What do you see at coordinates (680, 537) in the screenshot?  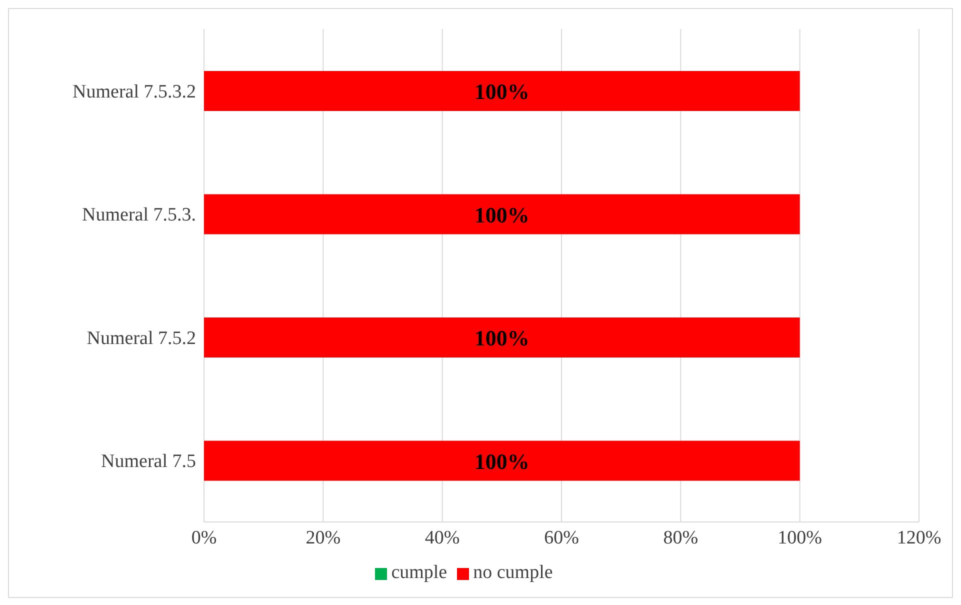 I see `x-tick-label: 80%` at bounding box center [680, 537].